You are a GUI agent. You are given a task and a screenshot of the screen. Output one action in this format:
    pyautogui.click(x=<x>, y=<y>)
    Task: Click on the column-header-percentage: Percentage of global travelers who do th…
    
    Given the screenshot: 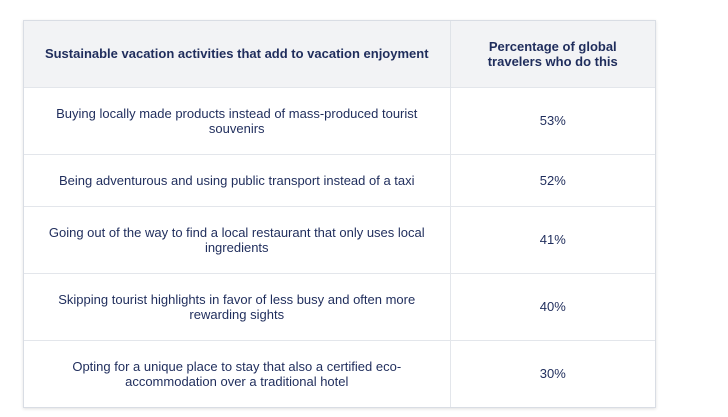 What is the action you would take?
    pyautogui.click(x=552, y=53)
    